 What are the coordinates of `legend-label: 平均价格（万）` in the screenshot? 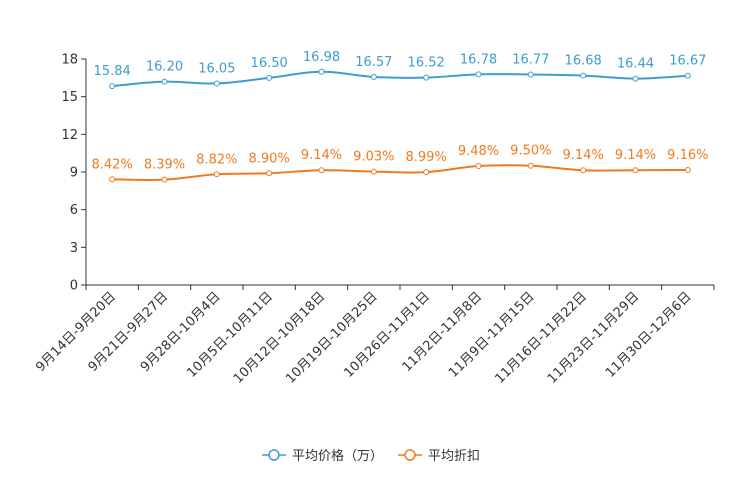 It's located at (337, 456).